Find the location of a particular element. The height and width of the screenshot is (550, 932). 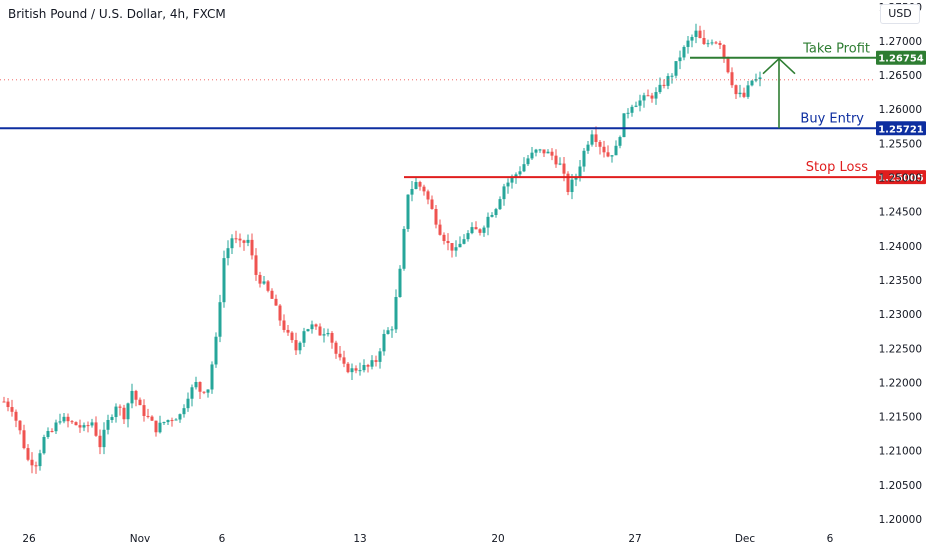

chart-title: British Pound / U.S. Dollar, 4h, FXCM is located at coordinates (117, 14).